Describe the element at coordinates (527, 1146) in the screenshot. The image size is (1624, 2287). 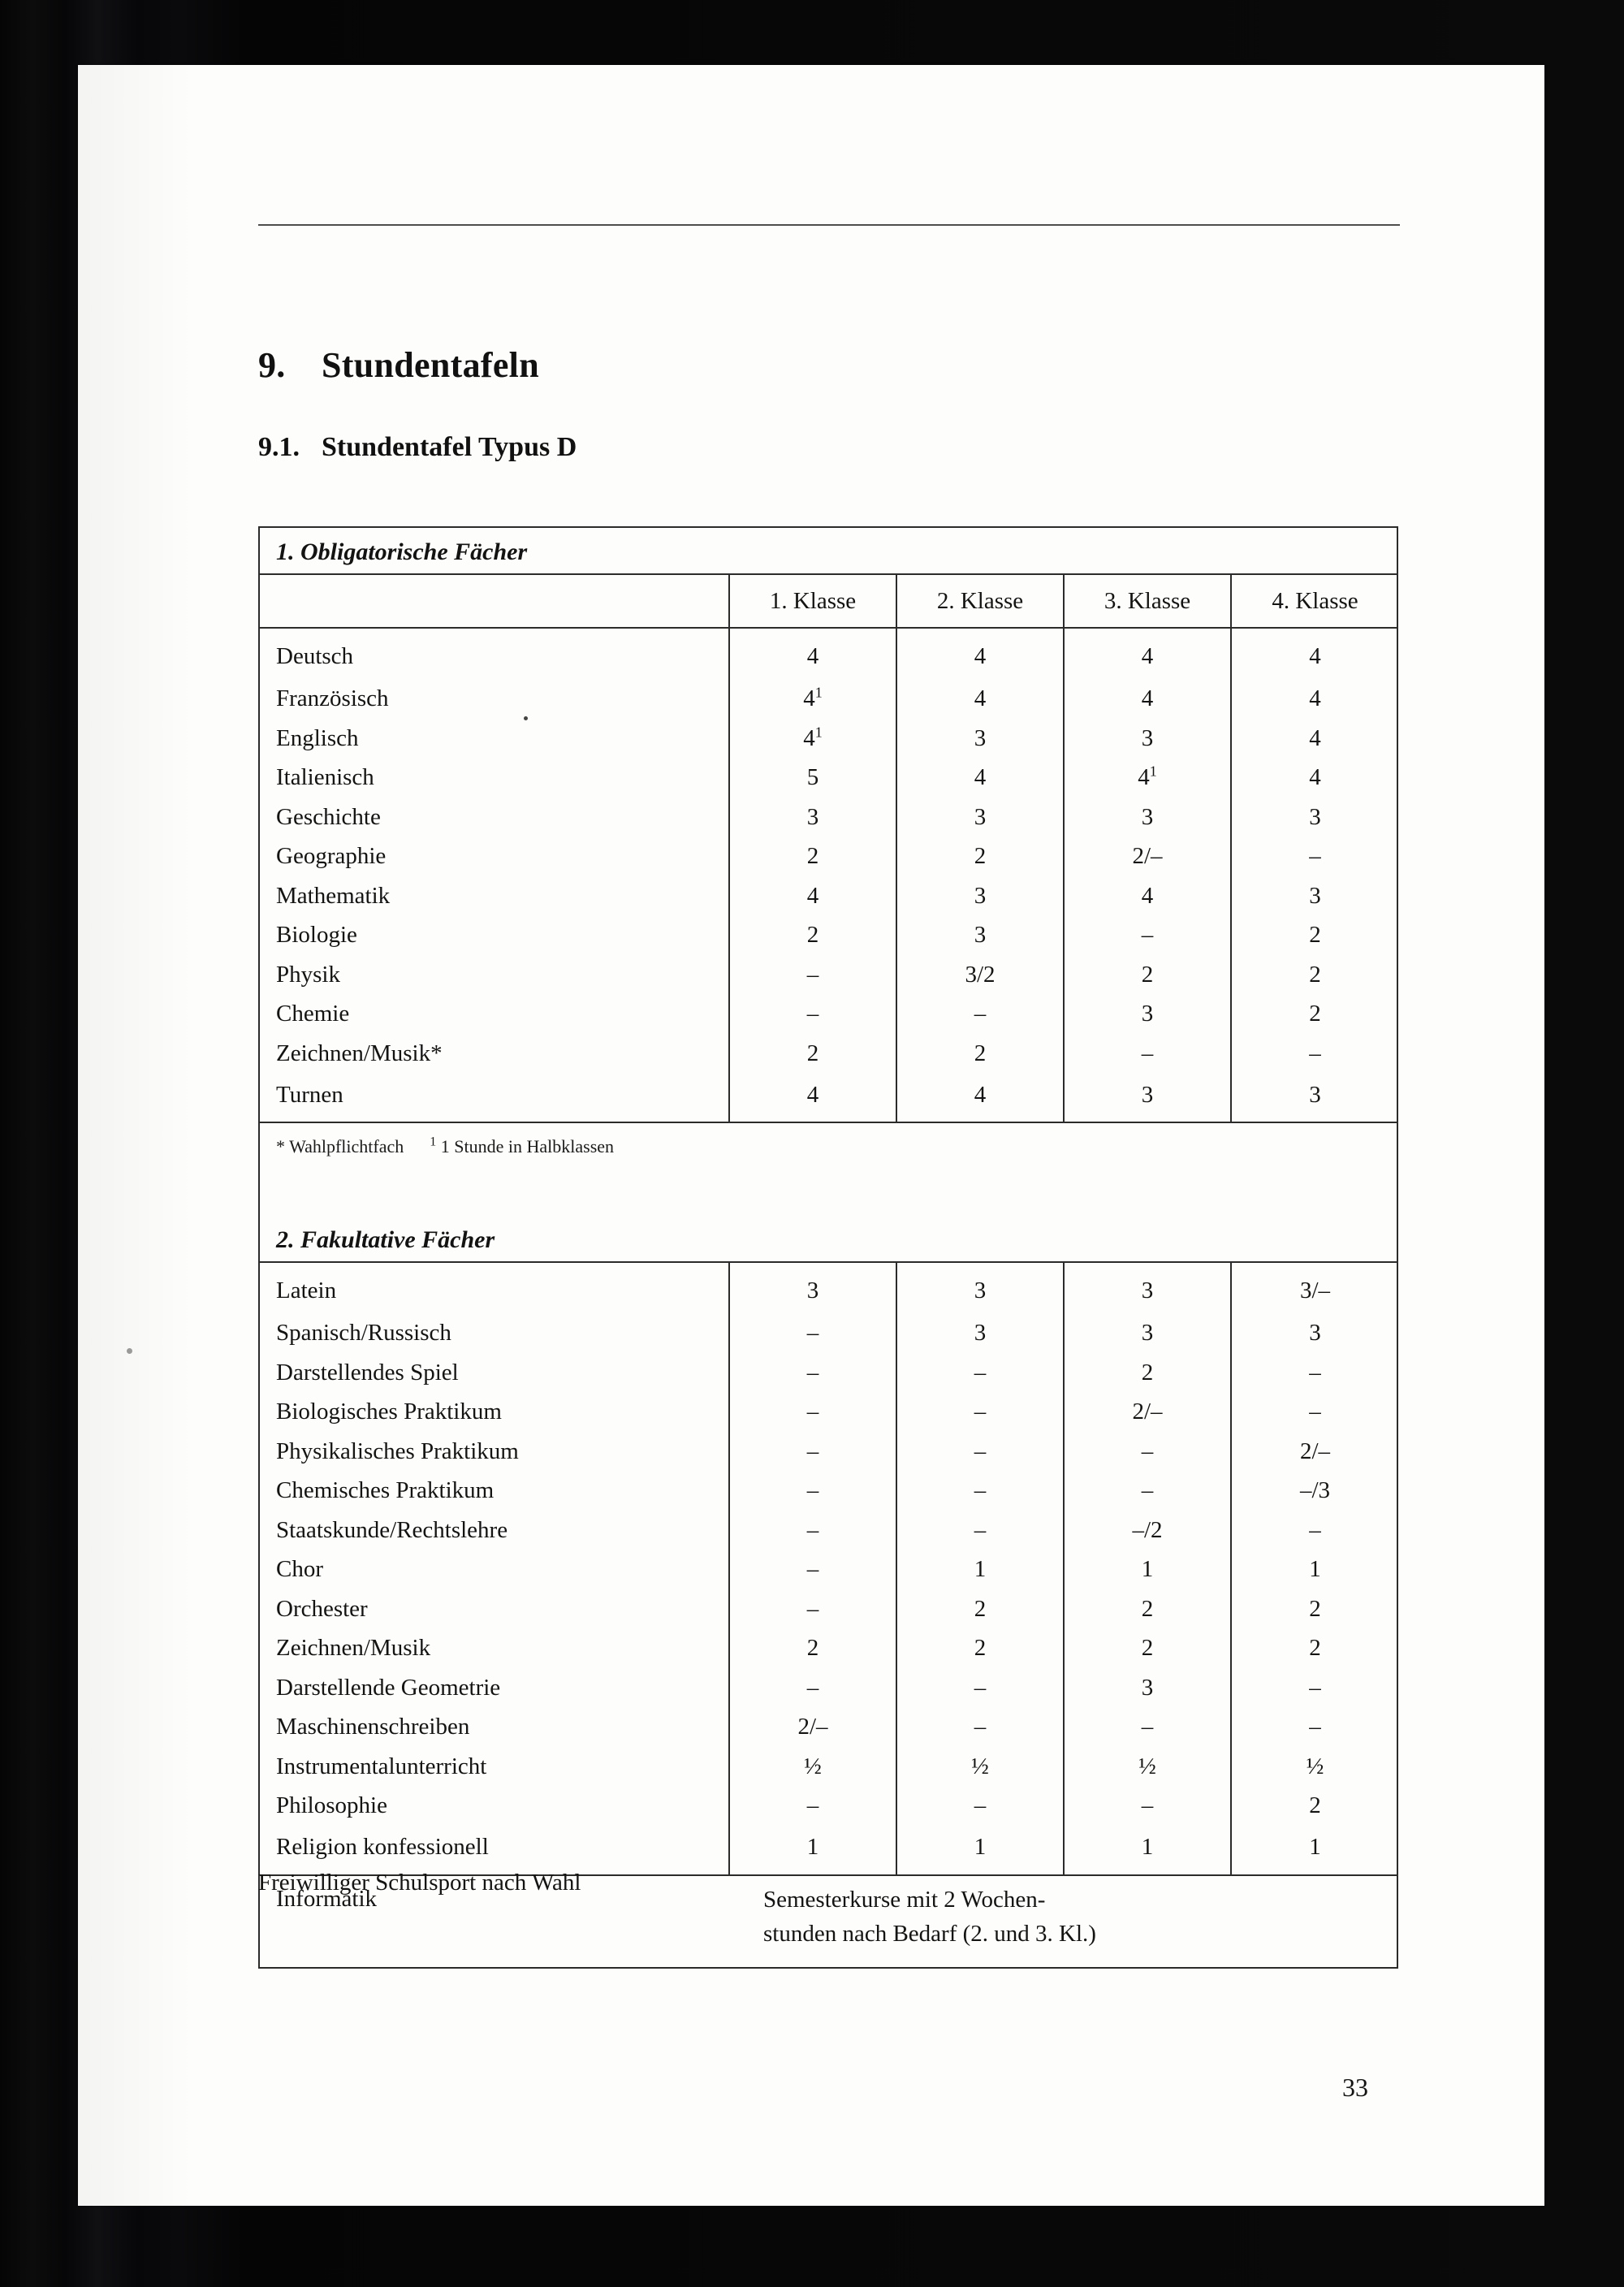
I see `footnote-halbklassen: 1 Stunde in Halbklassen` at that location.